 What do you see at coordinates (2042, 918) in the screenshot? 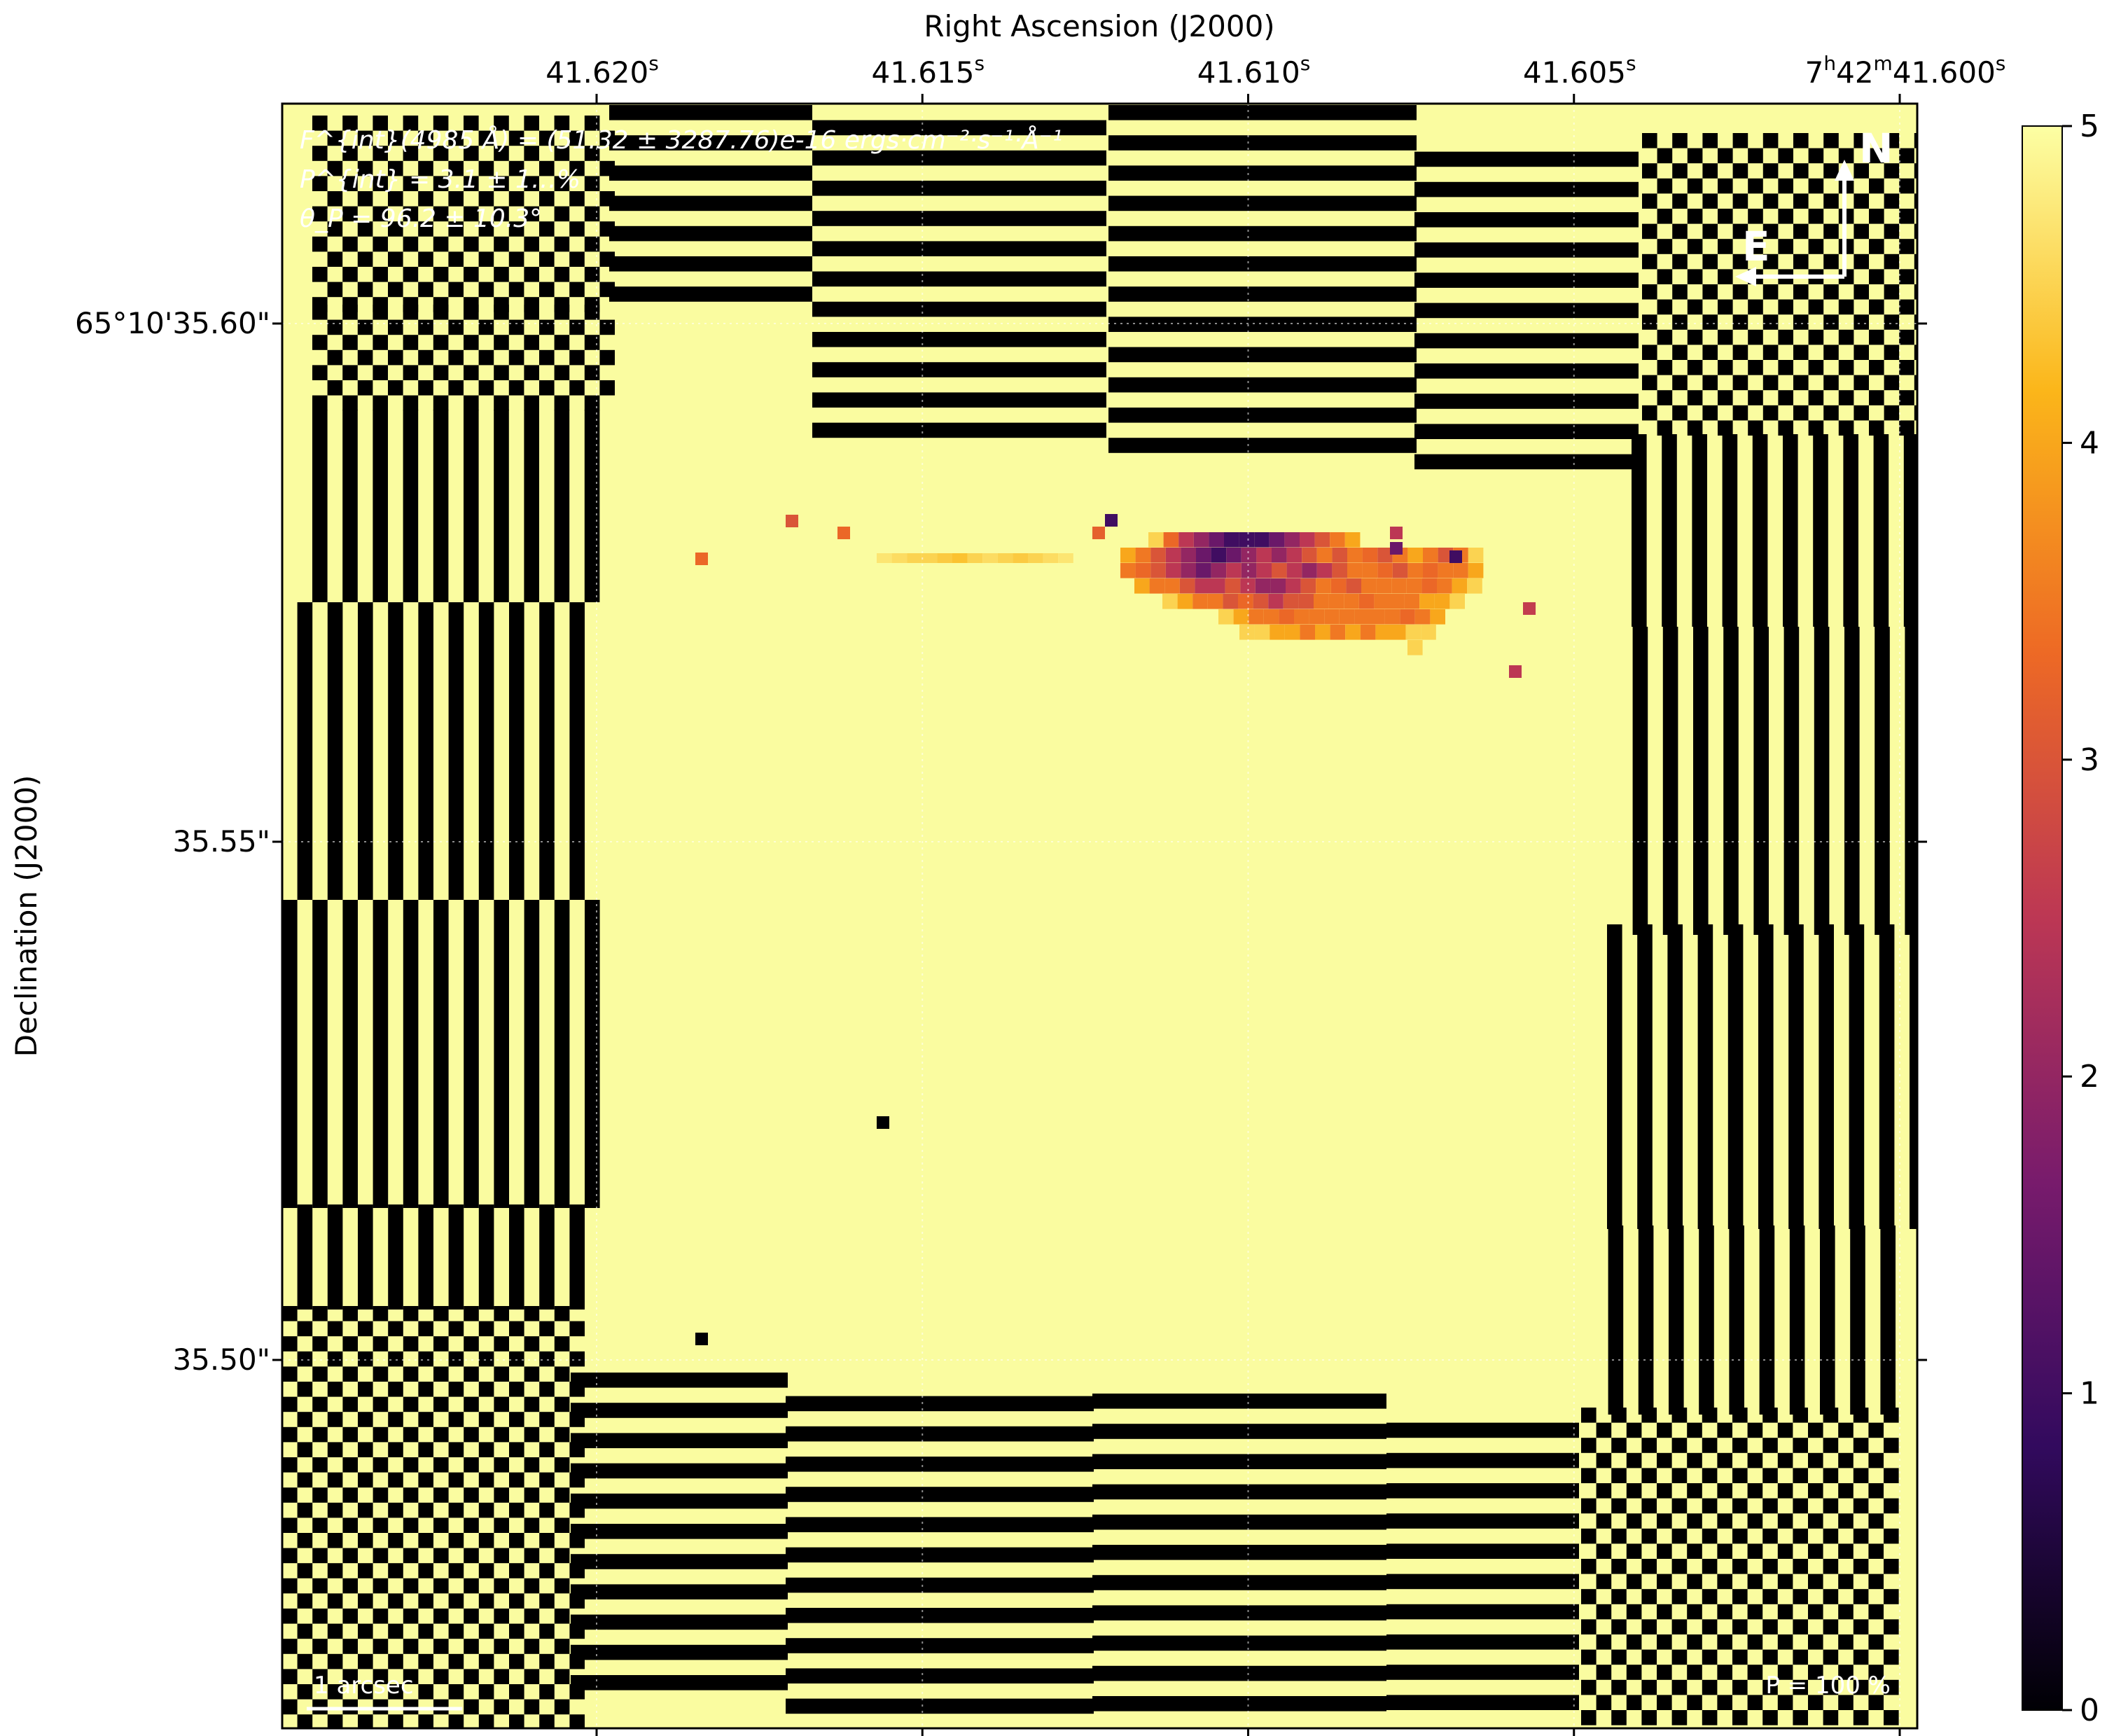
I see `colorbar-gradient` at bounding box center [2042, 918].